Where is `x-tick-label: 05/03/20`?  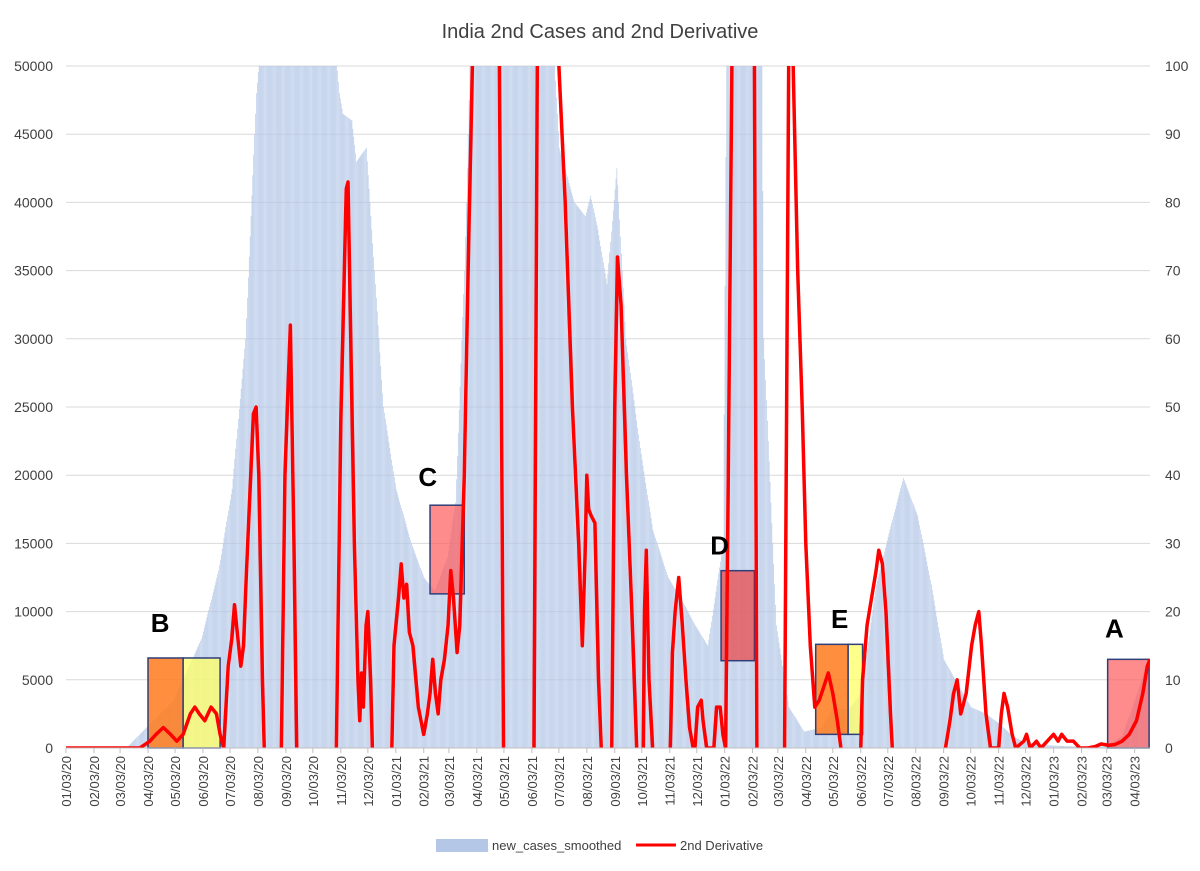
x-tick-label: 05/03/20 is located at coordinates (175, 781).